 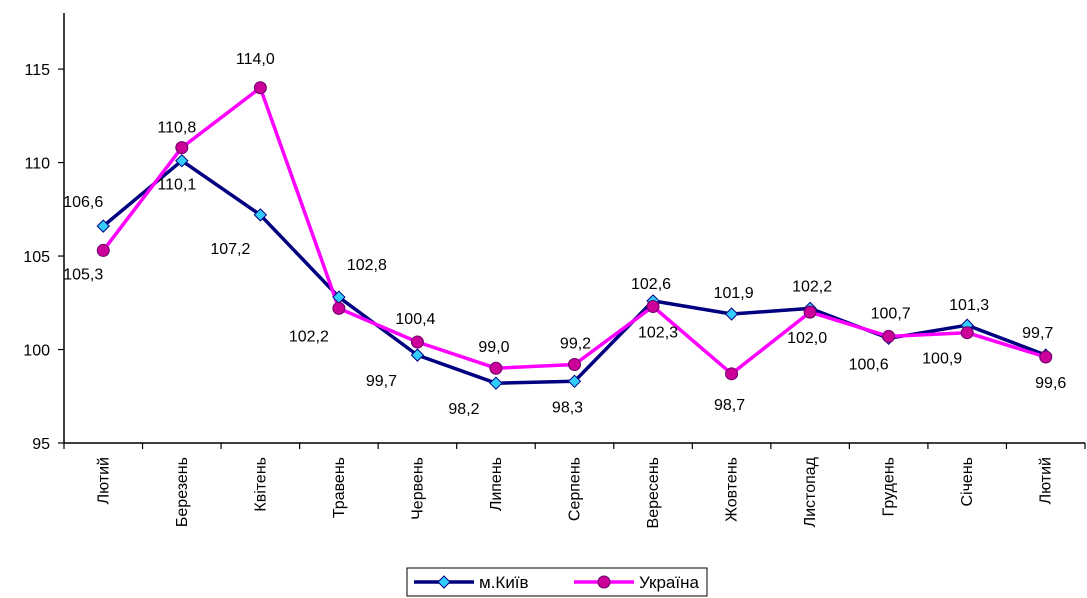 I want to click on legend: м.Київ Україна, so click(x=557, y=582).